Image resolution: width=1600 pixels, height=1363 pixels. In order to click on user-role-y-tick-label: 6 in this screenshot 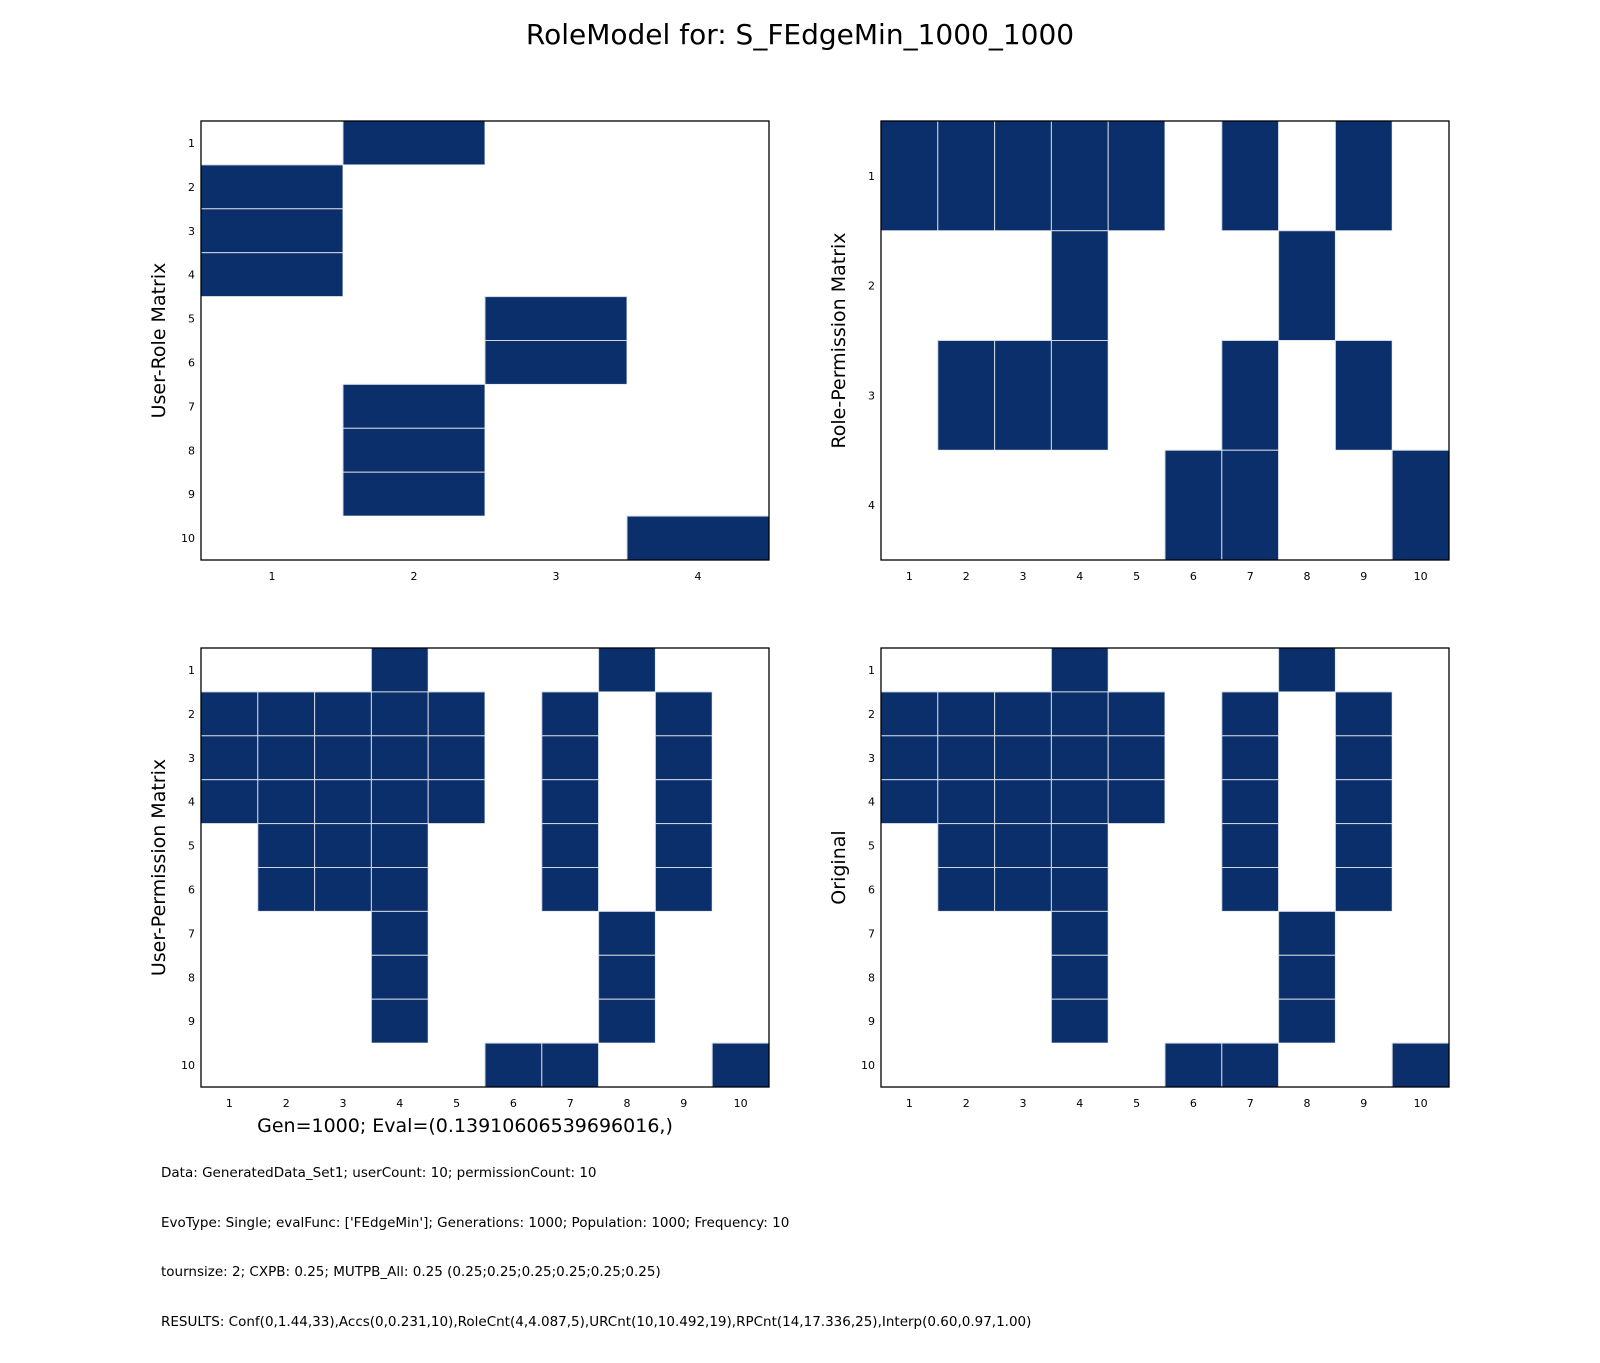, I will do `click(191, 362)`.